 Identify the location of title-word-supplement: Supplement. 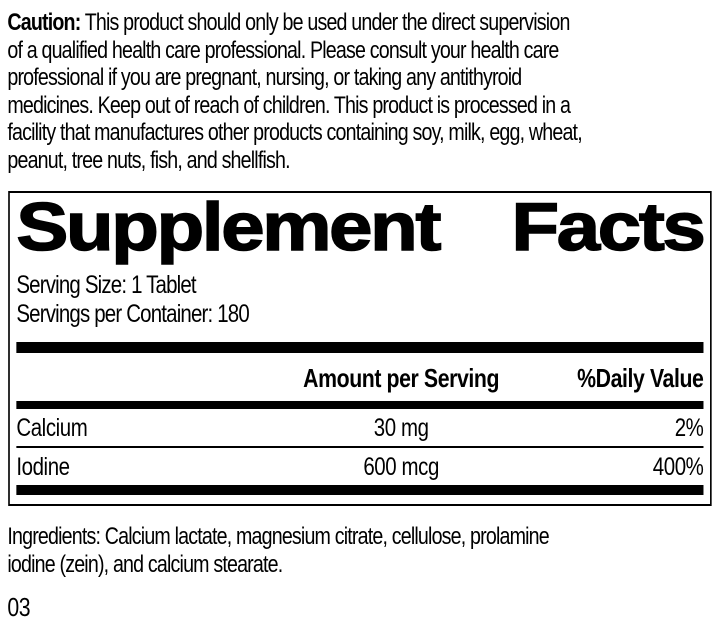
(229, 227).